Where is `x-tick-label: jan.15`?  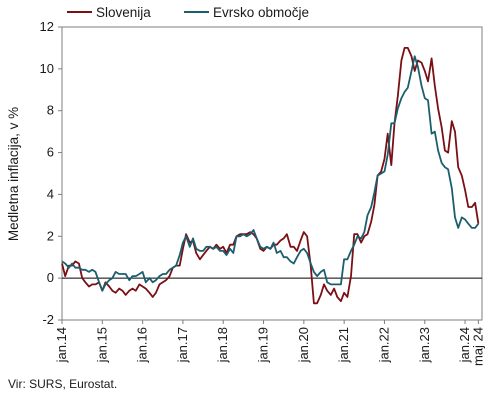 x-tick-label: jan.15 is located at coordinates (101, 345).